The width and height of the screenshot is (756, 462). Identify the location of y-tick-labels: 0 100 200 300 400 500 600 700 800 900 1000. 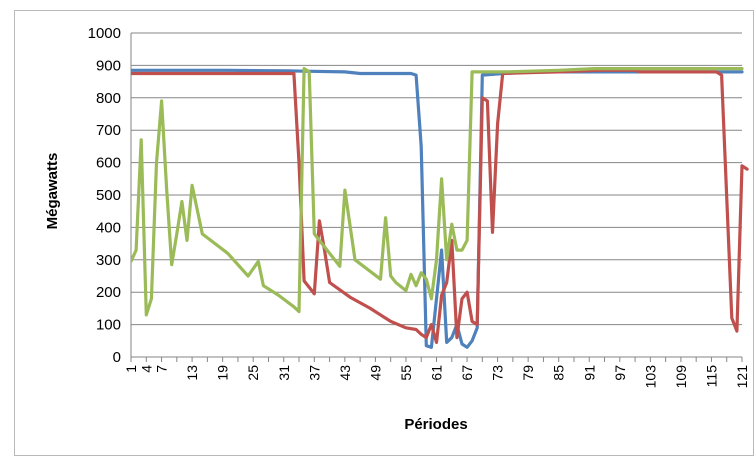
(104, 195).